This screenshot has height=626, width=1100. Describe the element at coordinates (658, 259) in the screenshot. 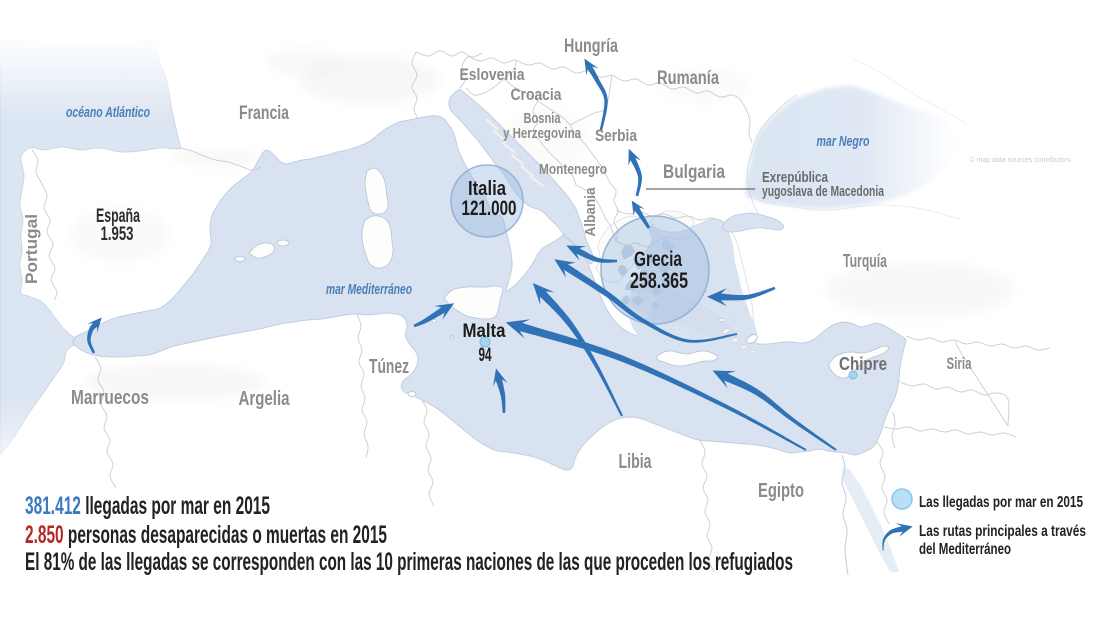

I see `svg-text: Grecia` at that location.